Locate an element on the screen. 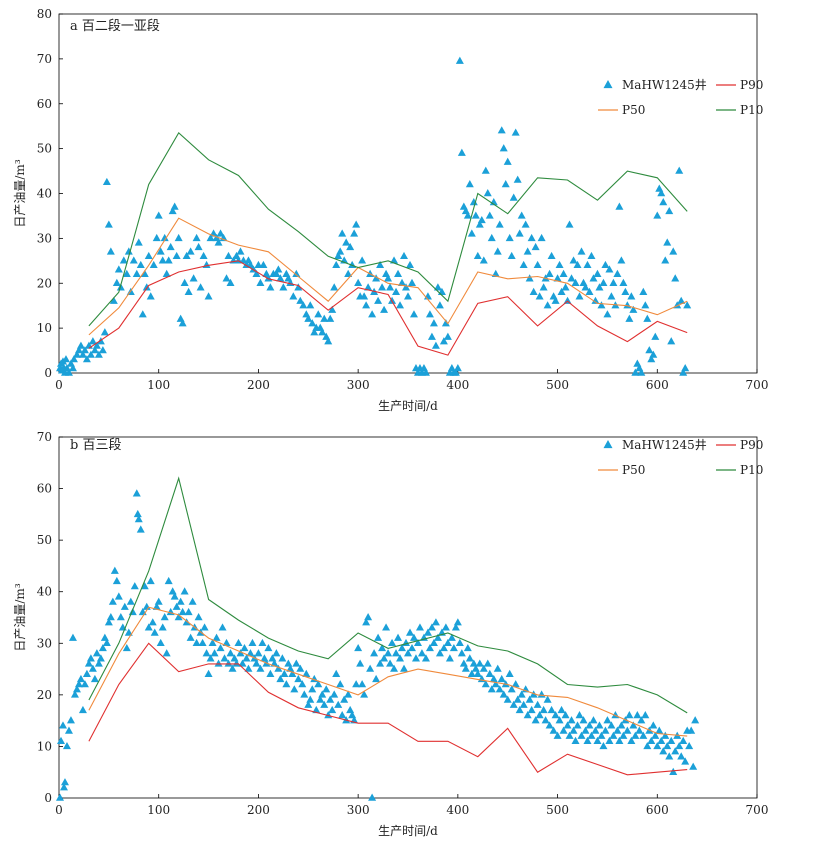 This screenshot has height=850, width=818. x-tick-label: 500 is located at coordinates (557, 810).